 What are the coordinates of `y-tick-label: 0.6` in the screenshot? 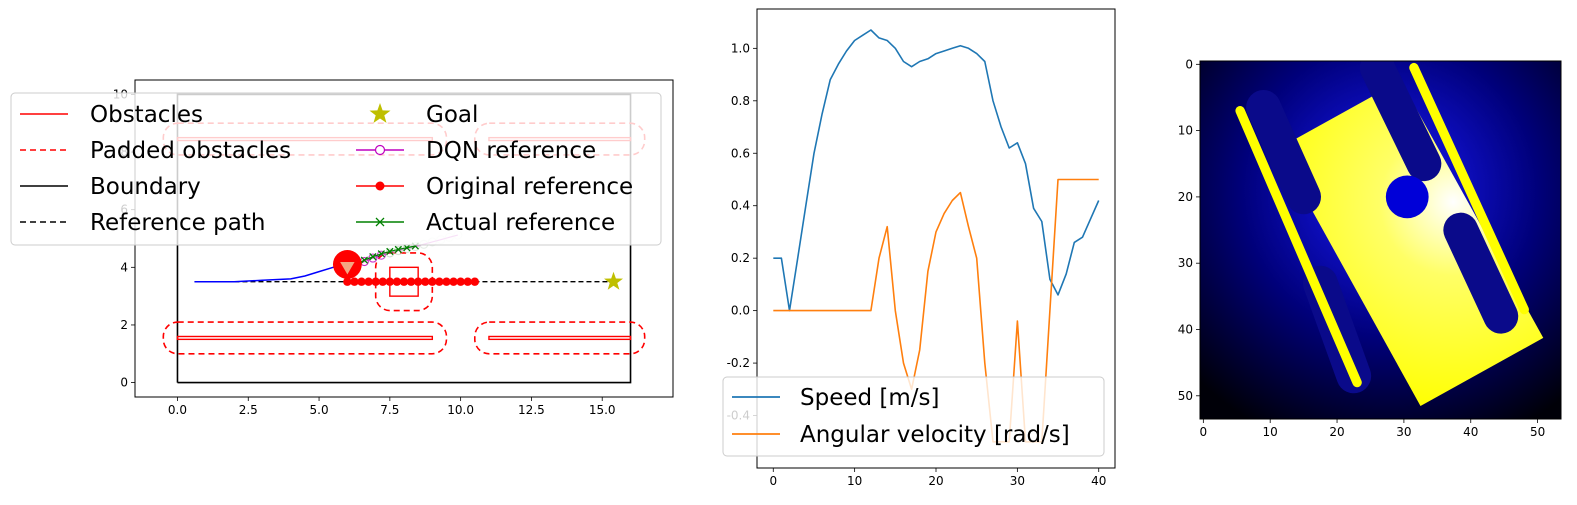 It's located at (740, 153).